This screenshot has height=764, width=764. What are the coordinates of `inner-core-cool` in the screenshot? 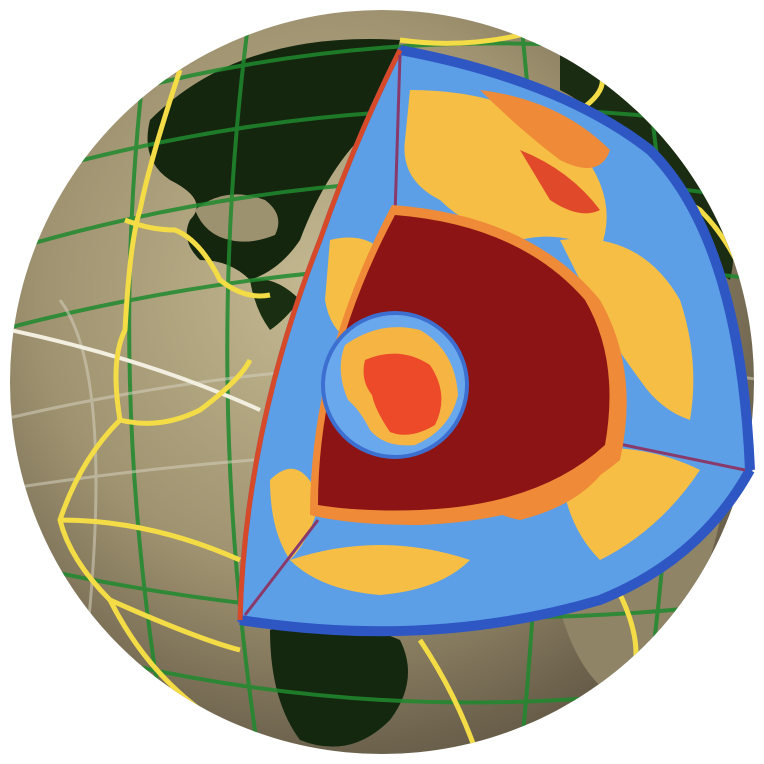 It's located at (360, 420).